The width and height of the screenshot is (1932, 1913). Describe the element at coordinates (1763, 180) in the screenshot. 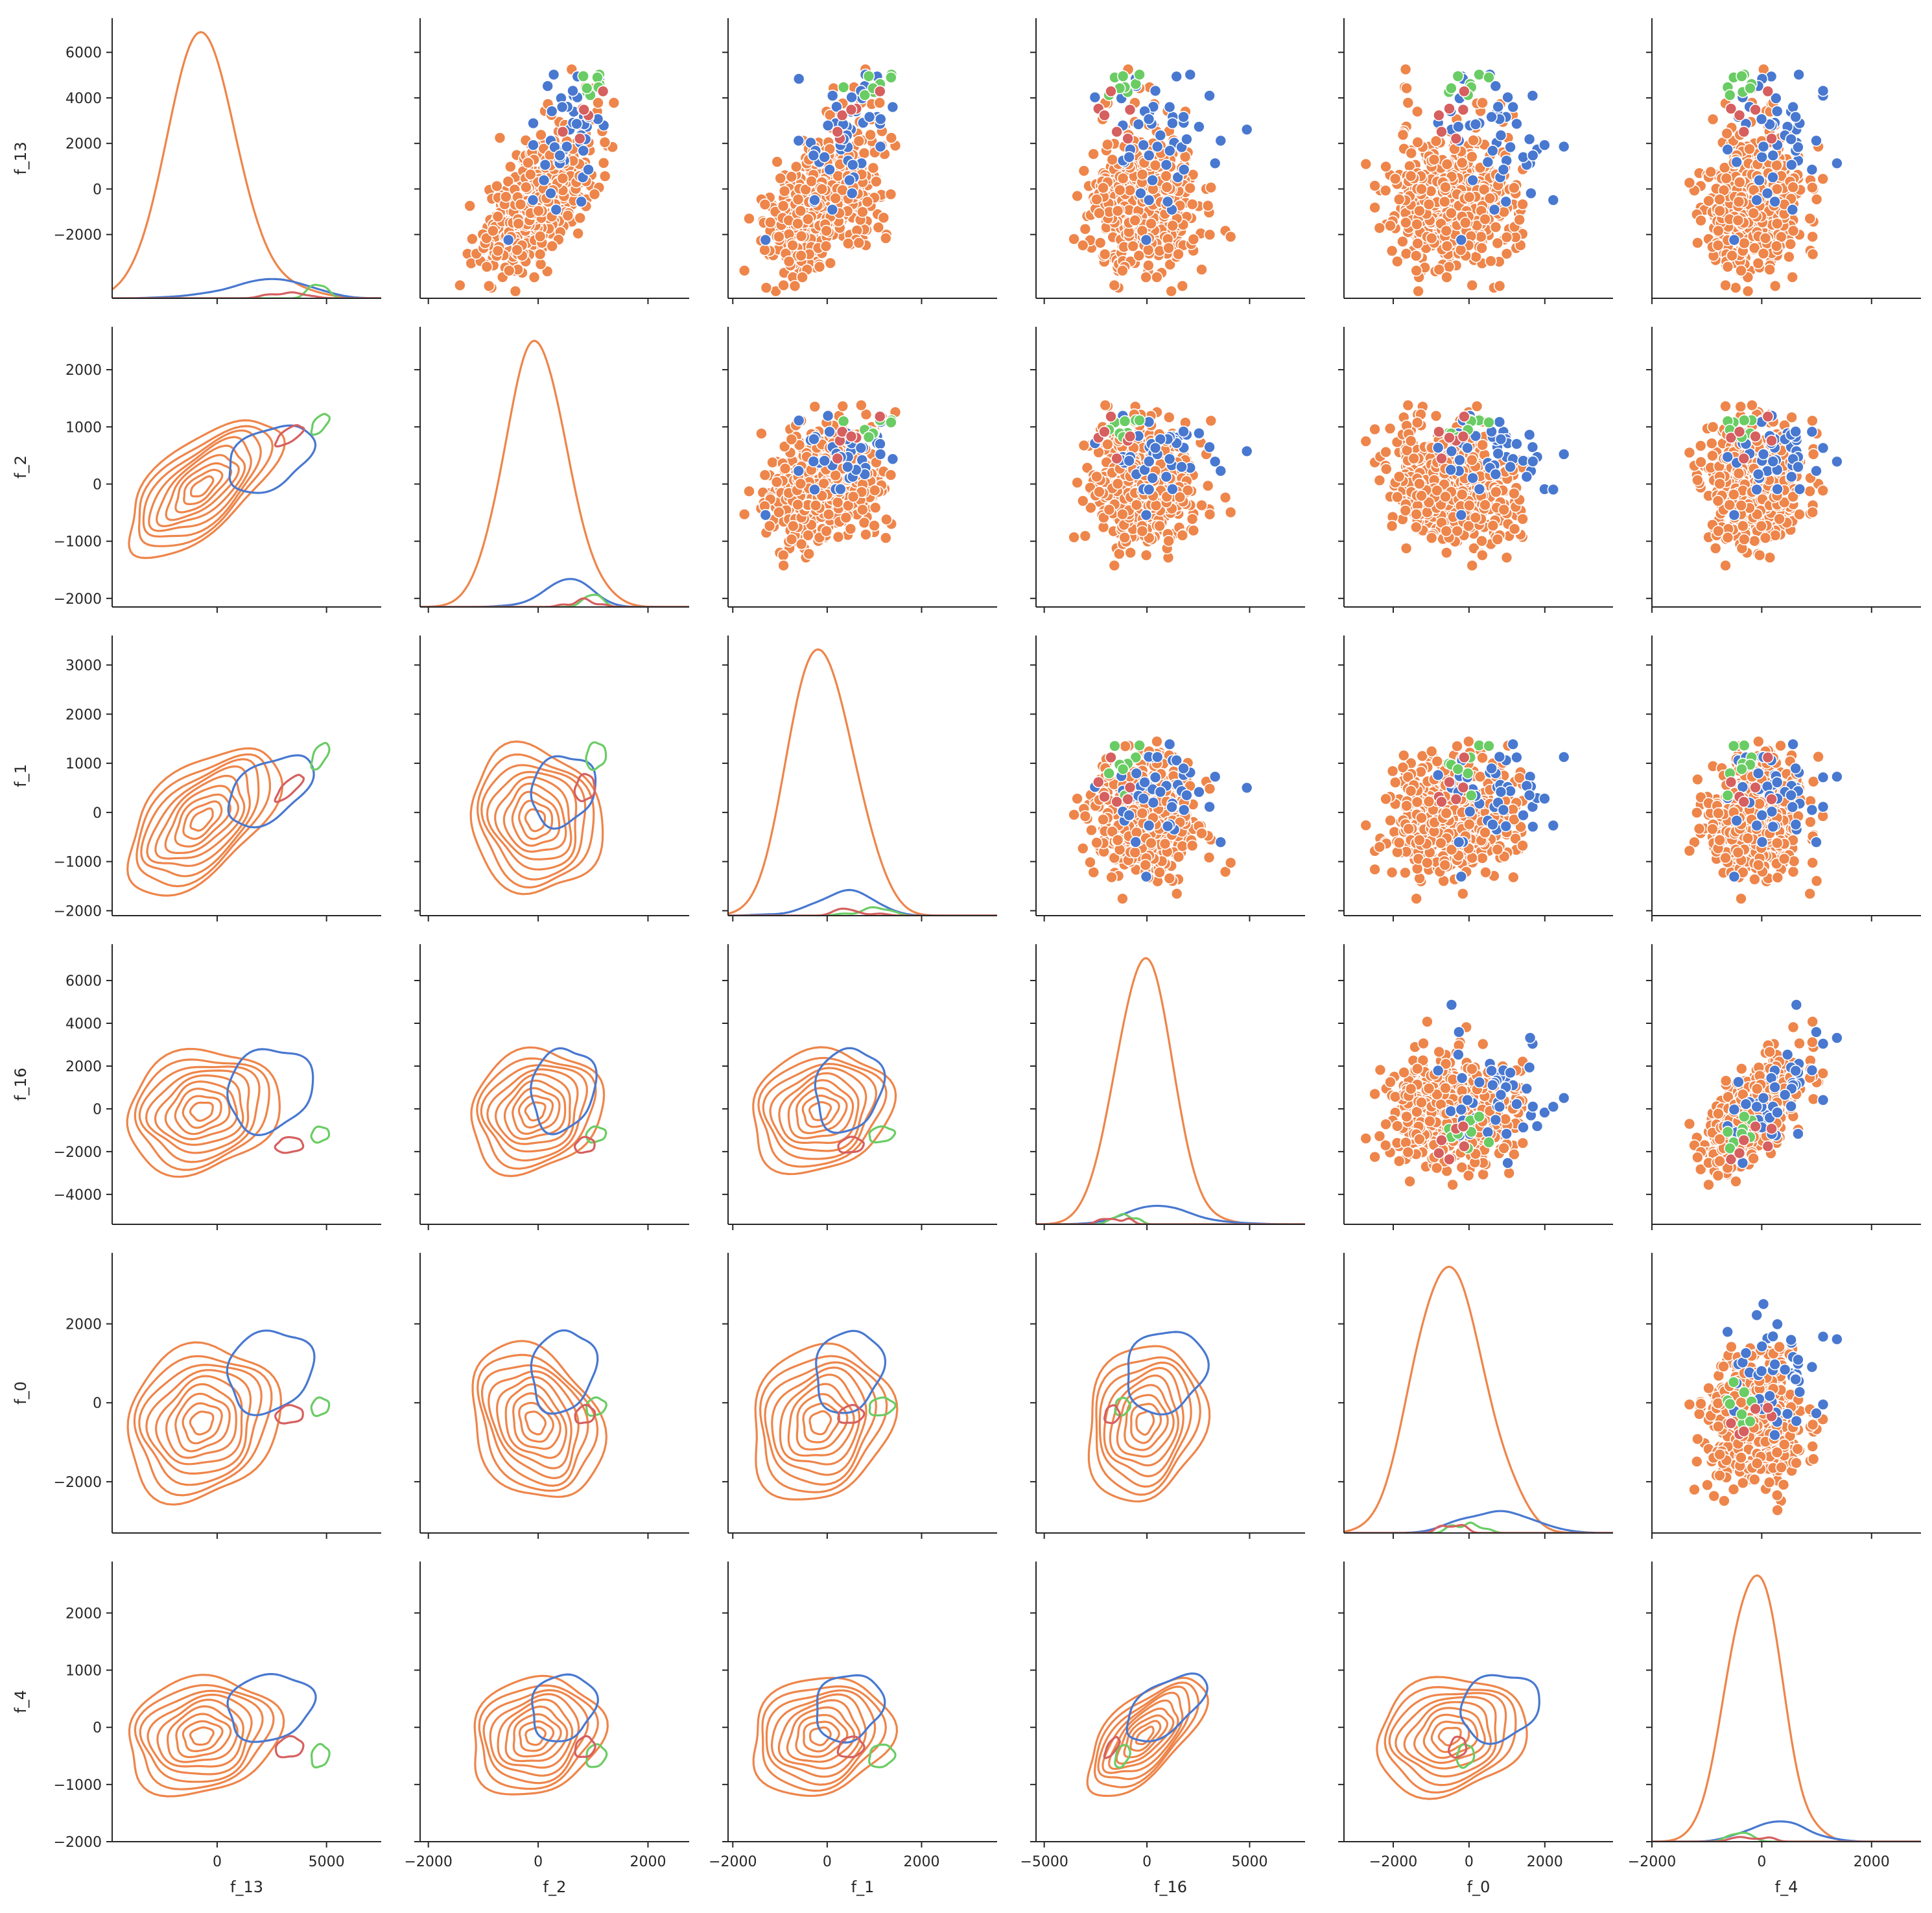

I see `plot-area` at that location.